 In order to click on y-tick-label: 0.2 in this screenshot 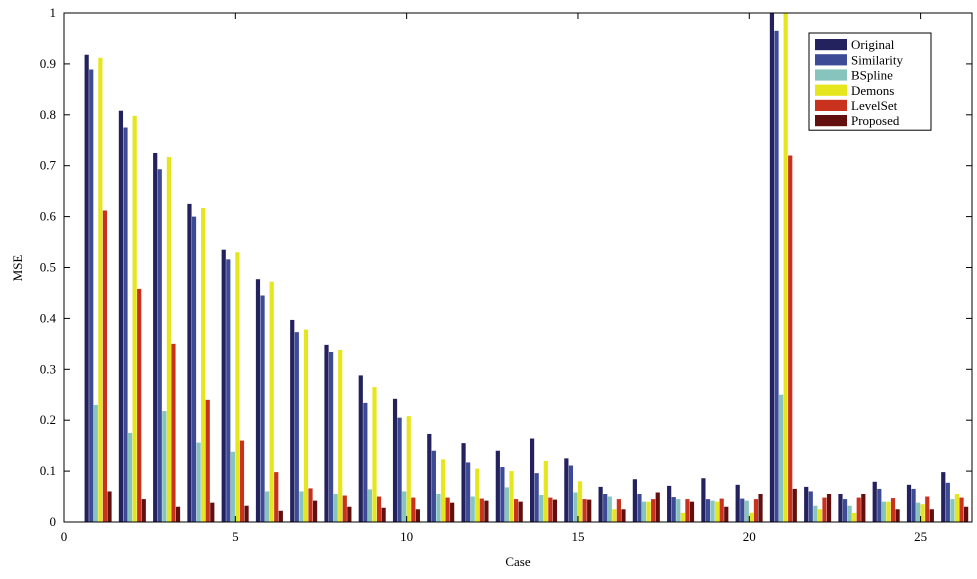, I will do `click(48, 419)`.